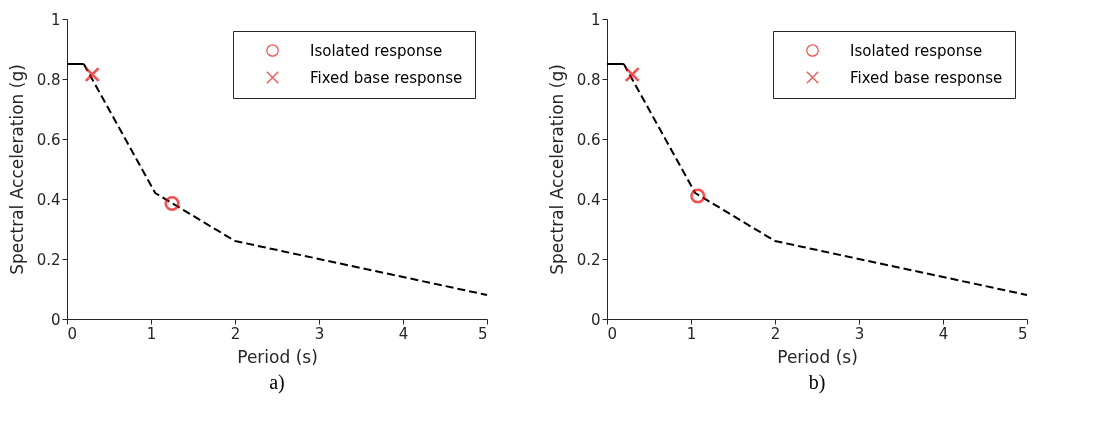 The width and height of the screenshot is (1112, 441). Describe the element at coordinates (277, 382) in the screenshot. I see `text: a)` at that location.